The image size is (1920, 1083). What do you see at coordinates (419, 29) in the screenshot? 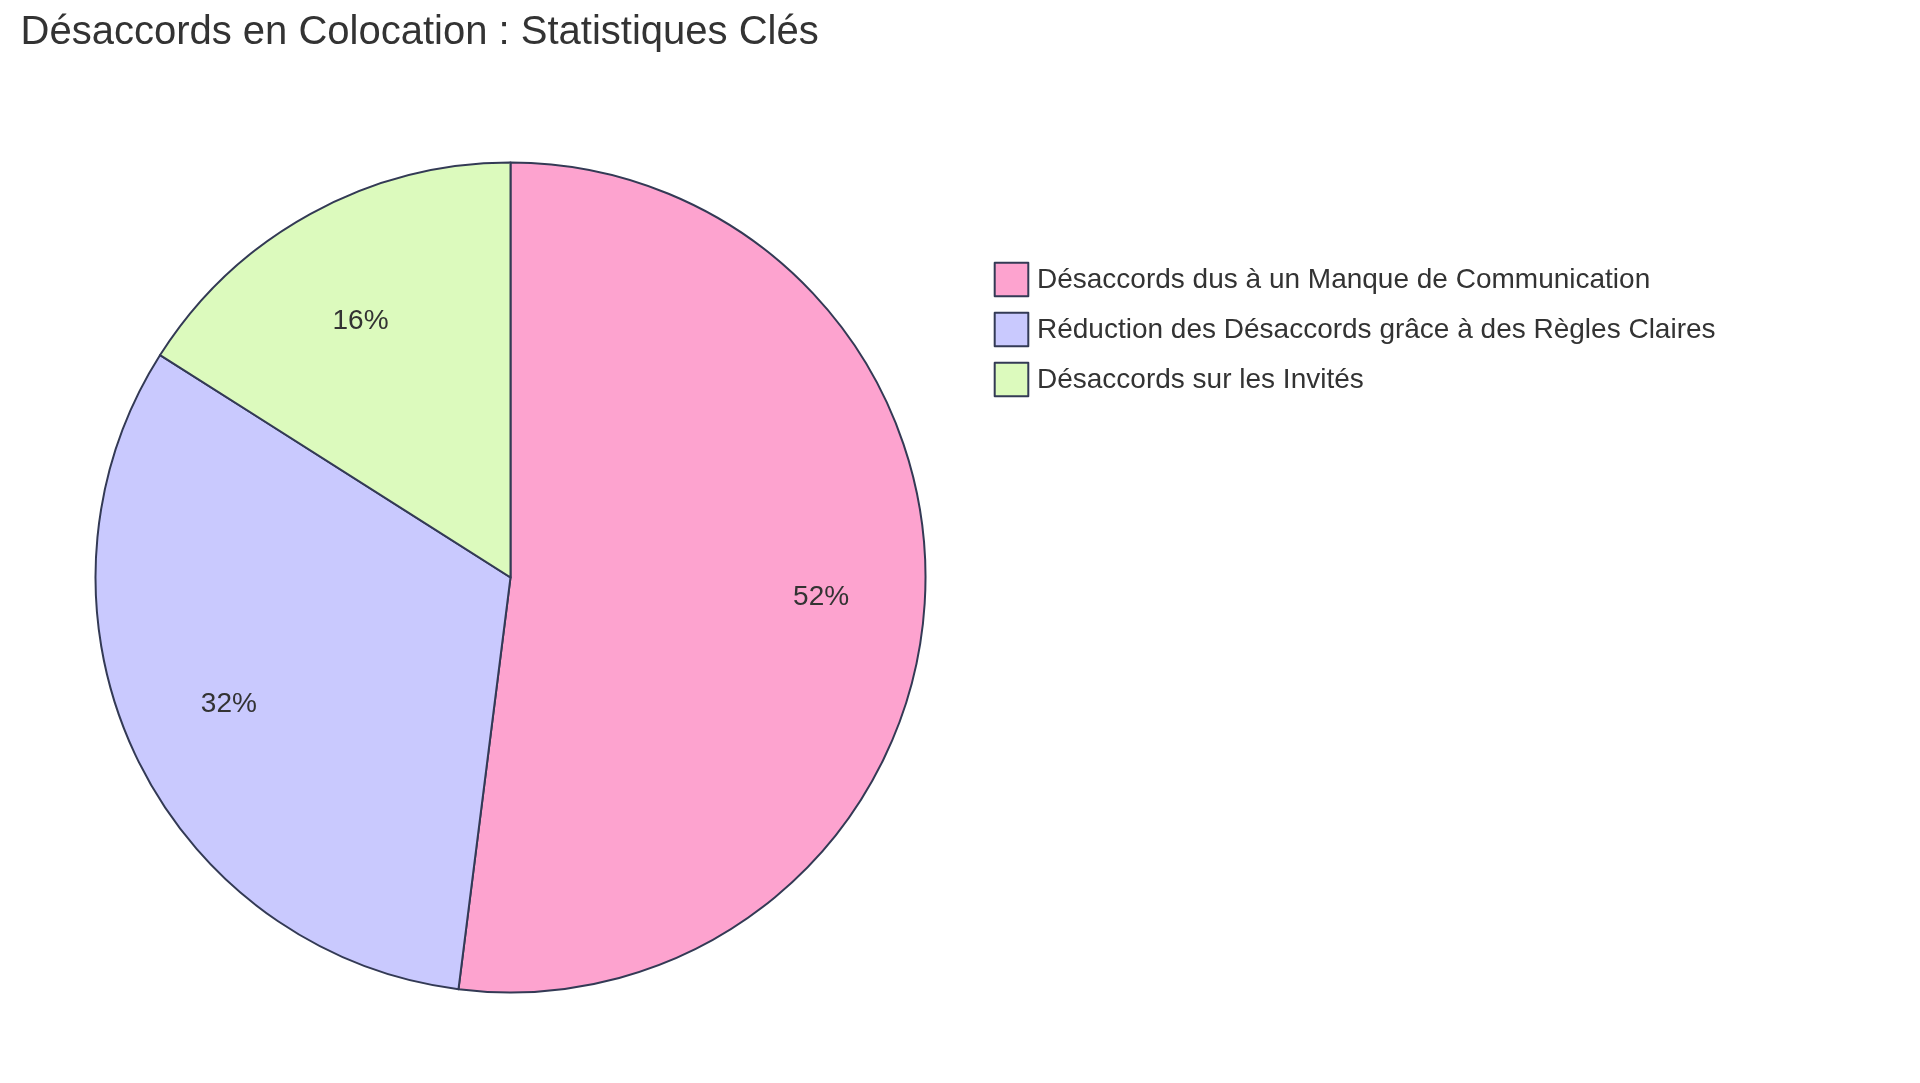
I see `chart-title: Désaccords en Colocation : Statistiques Clés` at bounding box center [419, 29].